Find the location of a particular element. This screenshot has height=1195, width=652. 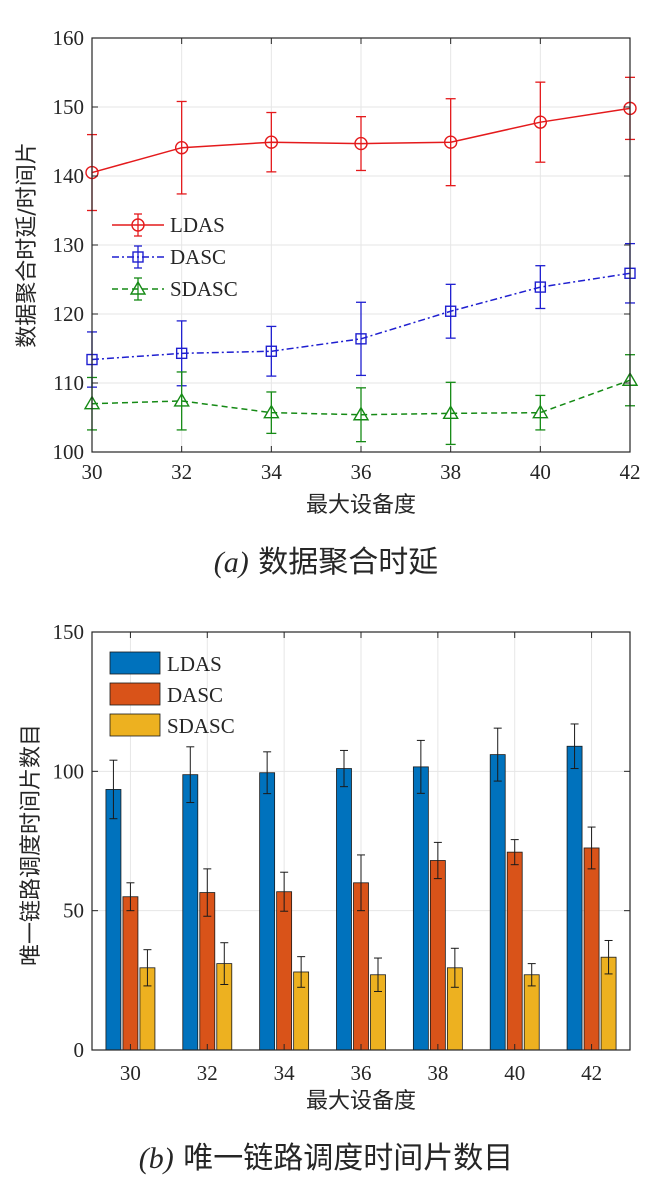

chart-b-xtick-label-30: 30 is located at coordinates (130, 1073).